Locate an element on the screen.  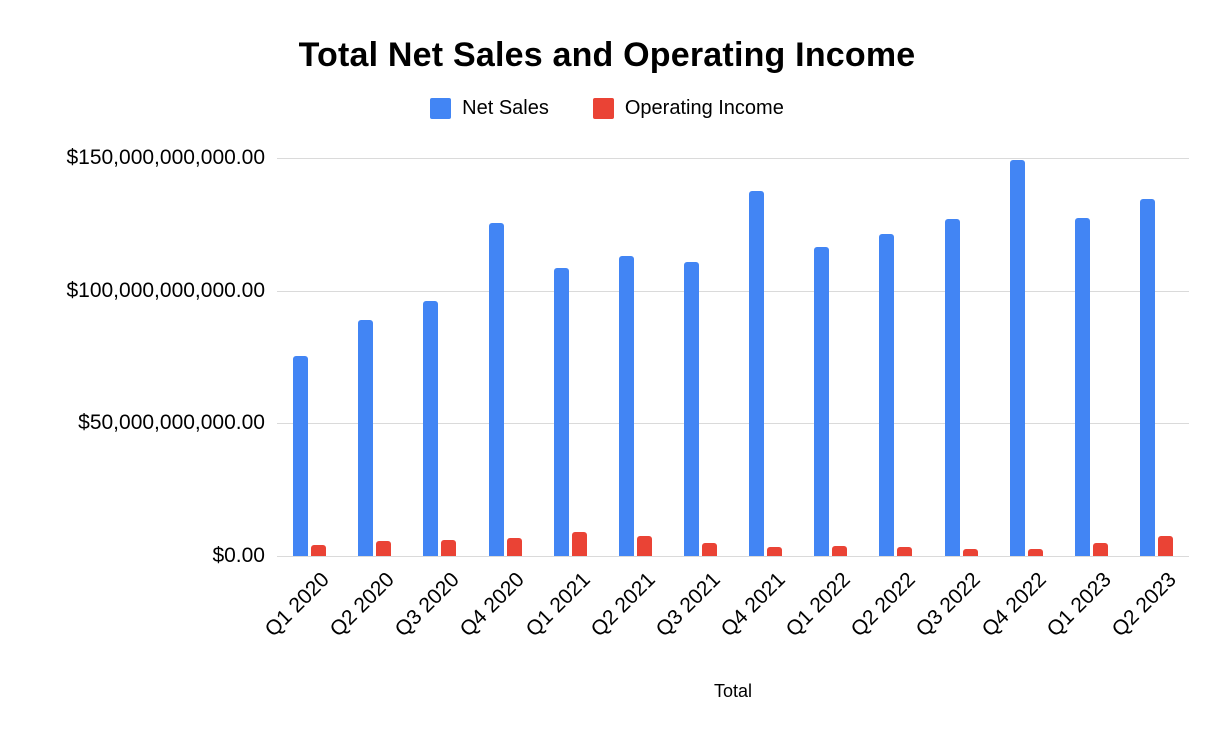
legend-item-net-sales: Net Sales is located at coordinates (489, 108).